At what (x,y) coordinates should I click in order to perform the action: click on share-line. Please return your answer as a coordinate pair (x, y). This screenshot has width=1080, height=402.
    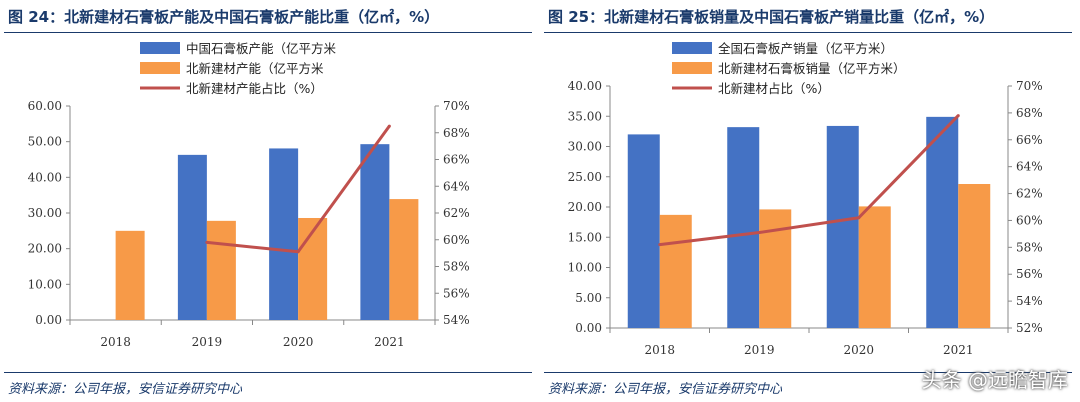
    Looking at the image, I should click on (809, 180).